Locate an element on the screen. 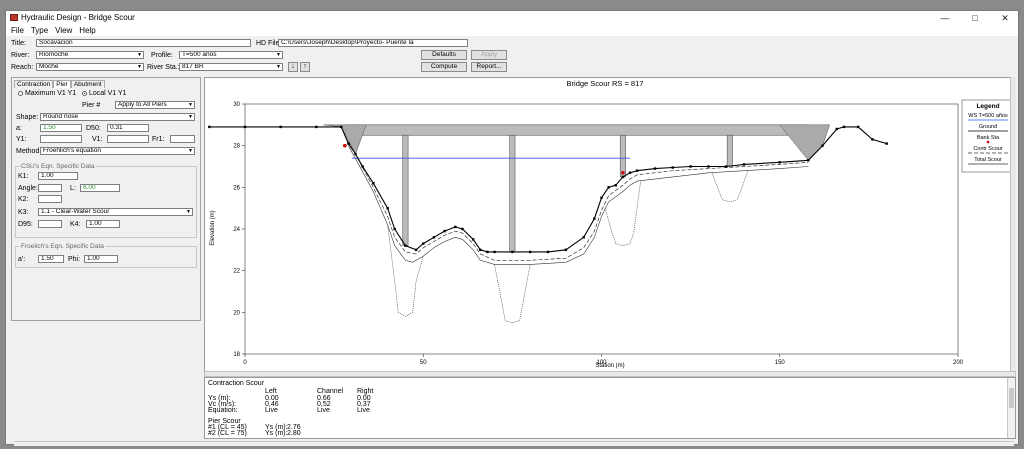 The image size is (1024, 449). d95-label: D95: is located at coordinates (25, 224).